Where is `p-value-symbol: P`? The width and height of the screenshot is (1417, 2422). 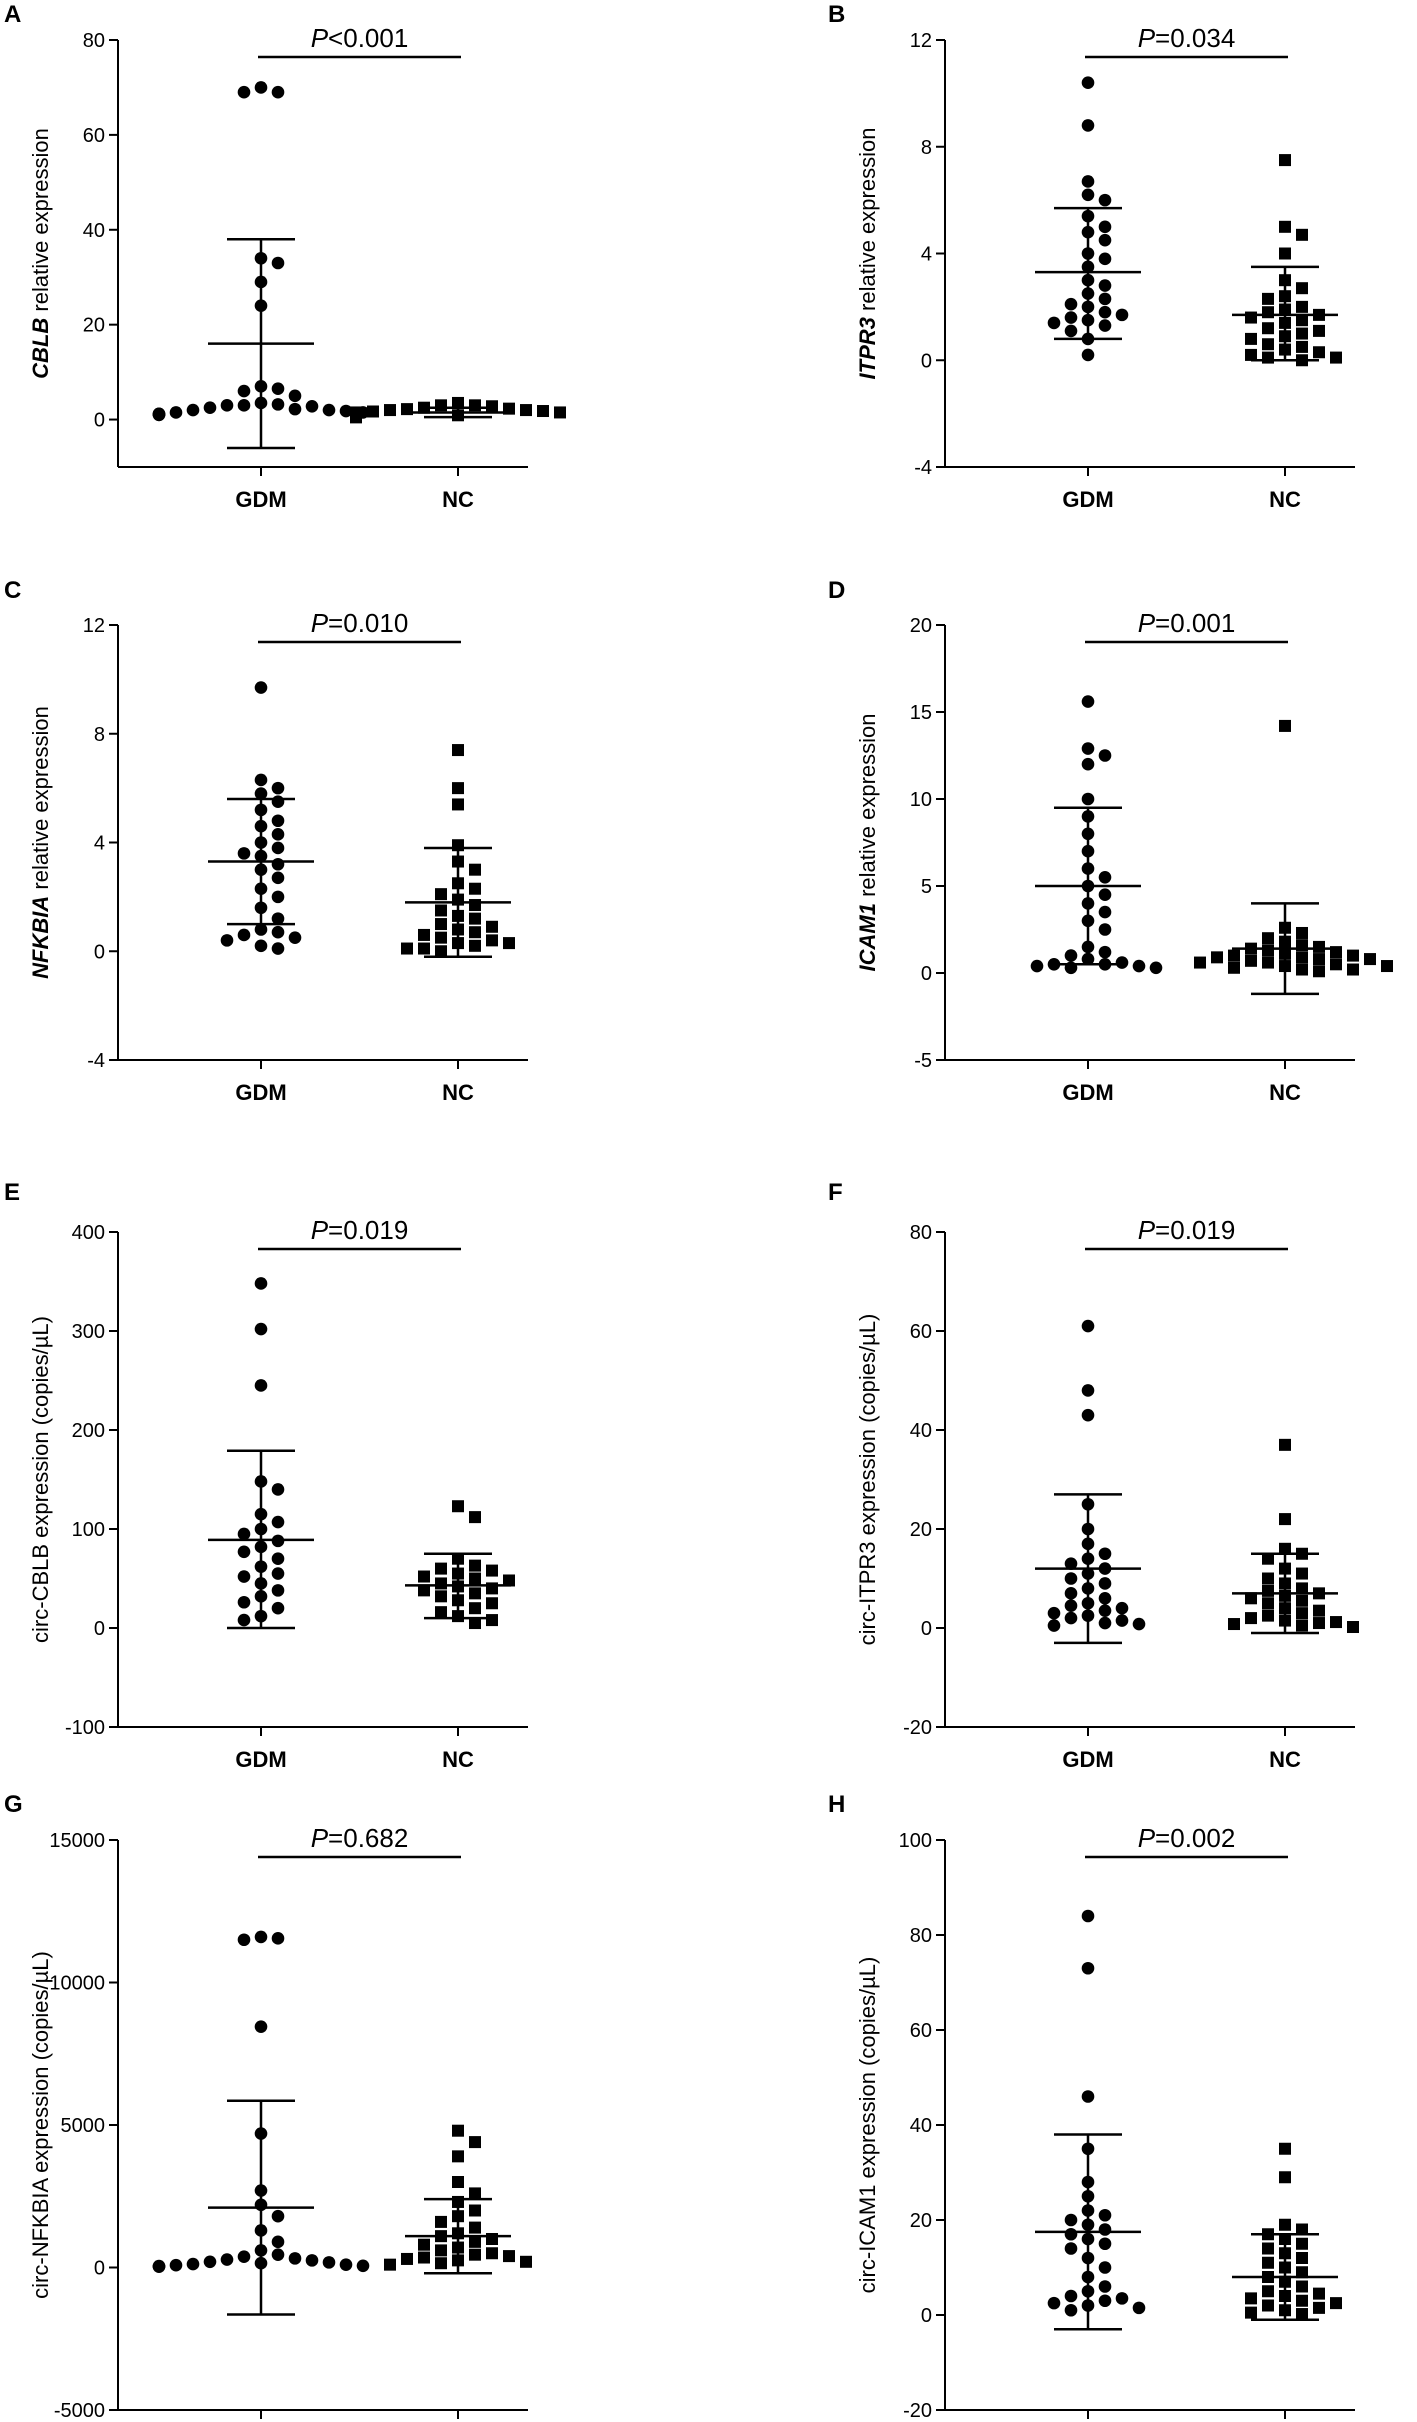 p-value-symbol: P is located at coordinates (320, 38).